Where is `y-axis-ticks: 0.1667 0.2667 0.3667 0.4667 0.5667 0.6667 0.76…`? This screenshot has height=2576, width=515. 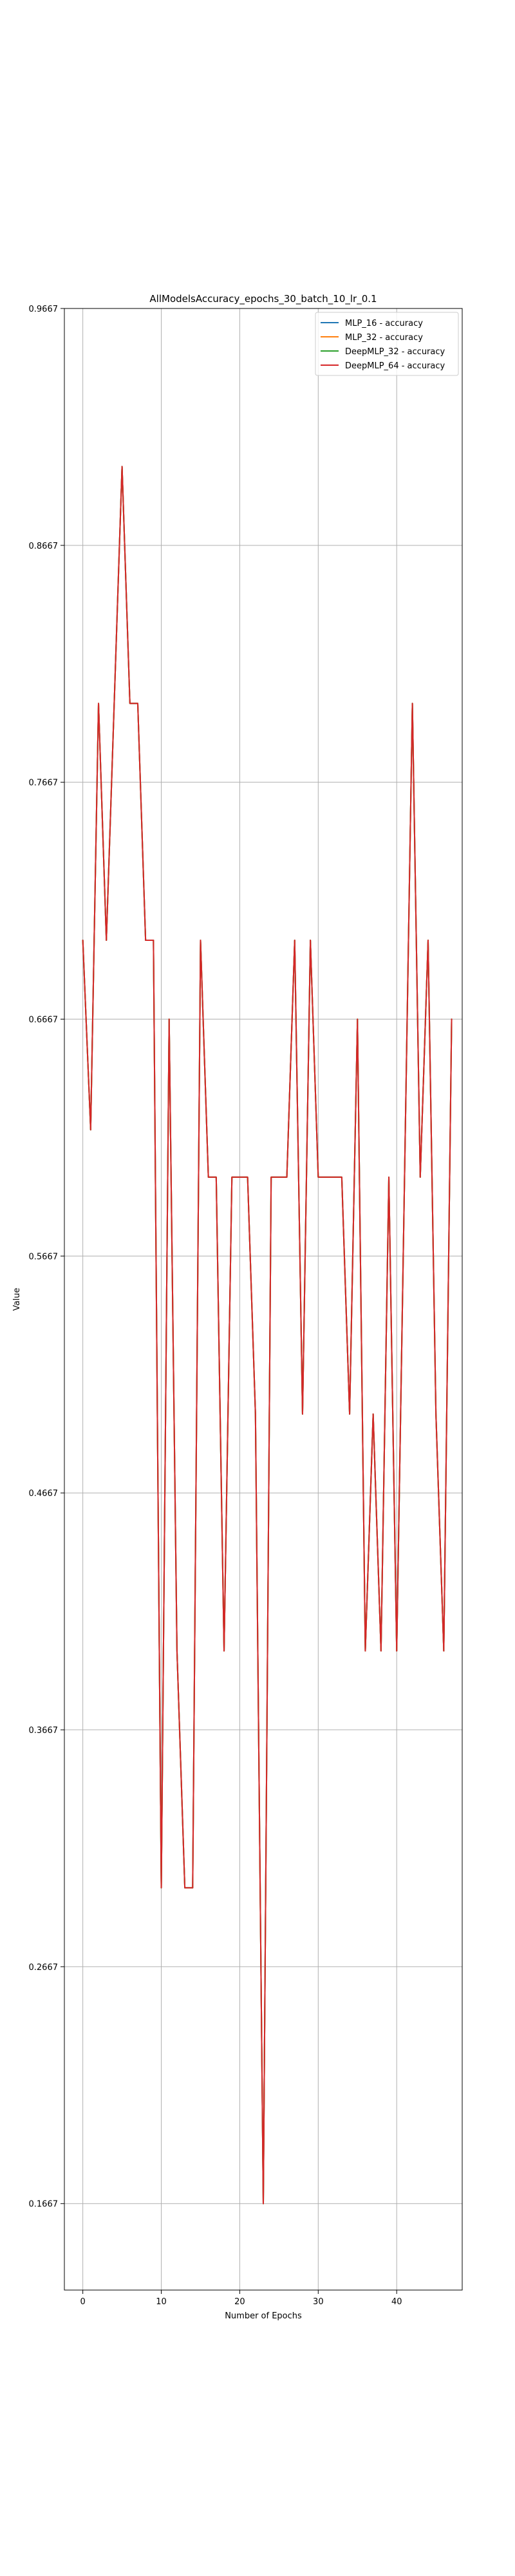 y-axis-ticks: 0.1667 0.2667 0.3667 0.4667 0.5667 0.6667 0.76… is located at coordinates (47, 1257).